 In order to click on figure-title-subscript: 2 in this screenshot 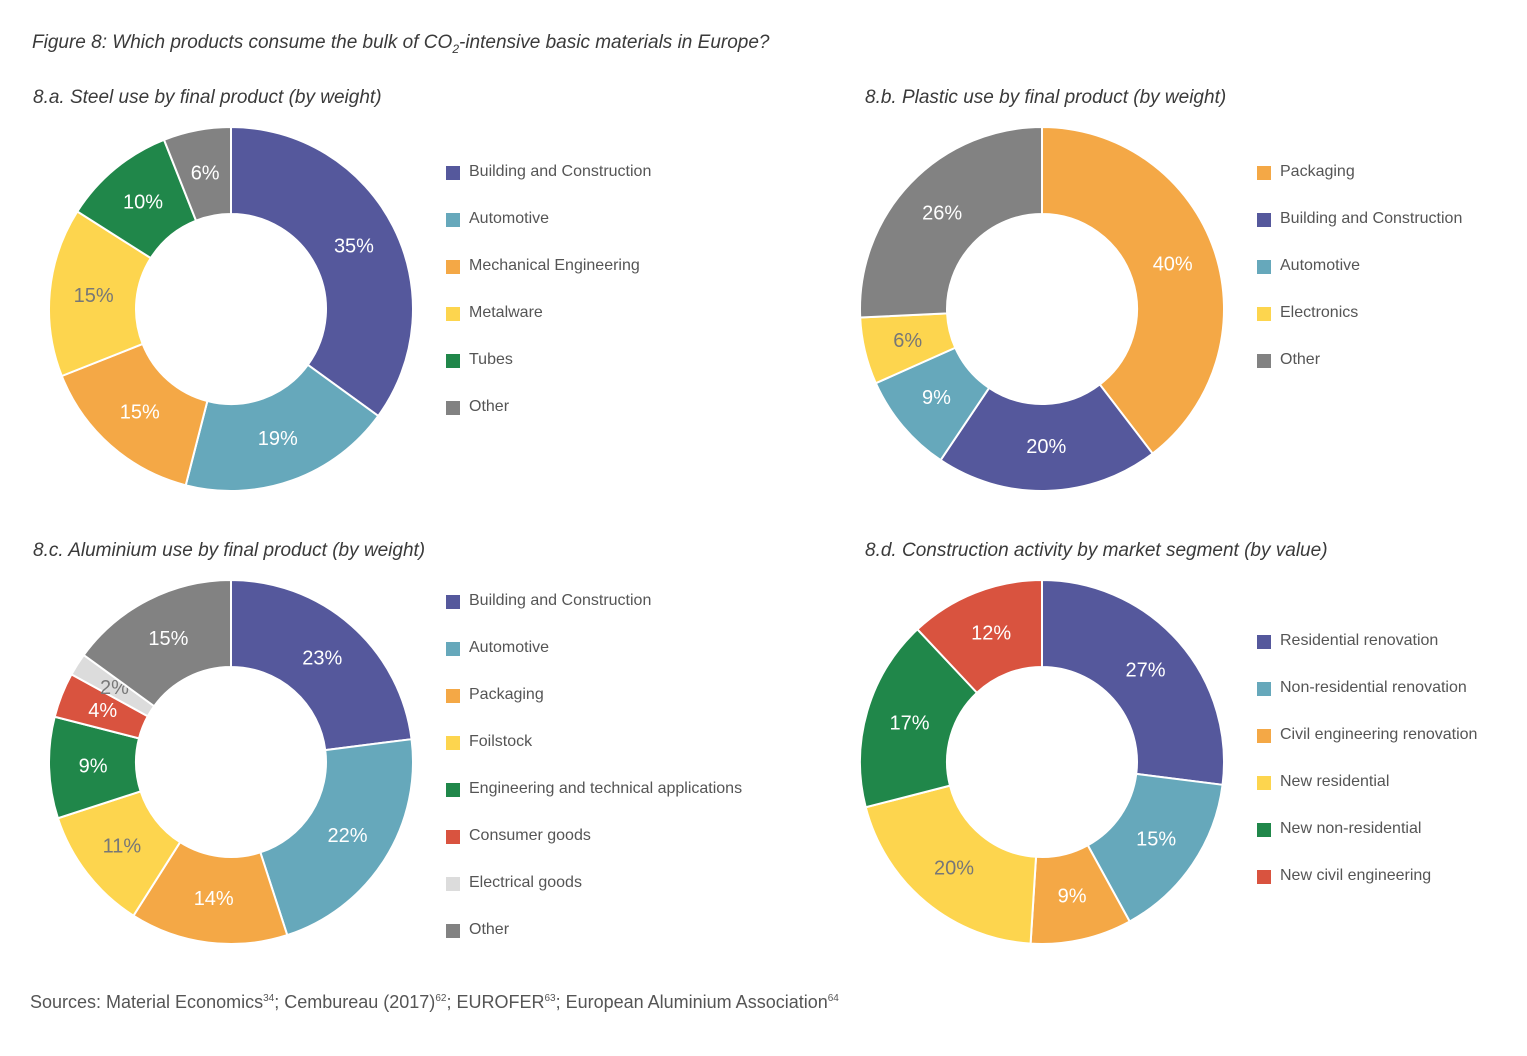, I will do `click(455, 48)`.